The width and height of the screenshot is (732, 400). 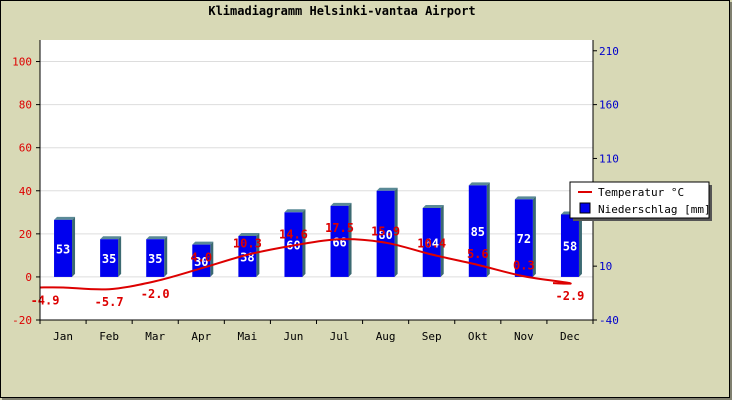 I want to click on precipitation-value-label: 66, so click(x=339, y=242).